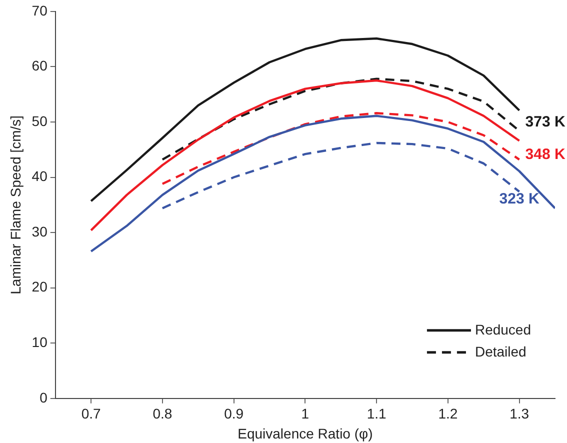 This screenshot has width=567, height=443. Describe the element at coordinates (305, 414) in the screenshot. I see `x-tick-label: 1` at that location.